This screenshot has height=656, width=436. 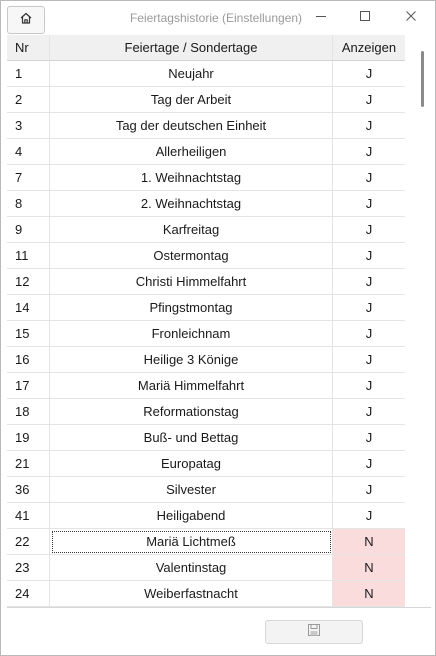 What do you see at coordinates (369, 48) in the screenshot?
I see `column-header-show: Anzeigen` at bounding box center [369, 48].